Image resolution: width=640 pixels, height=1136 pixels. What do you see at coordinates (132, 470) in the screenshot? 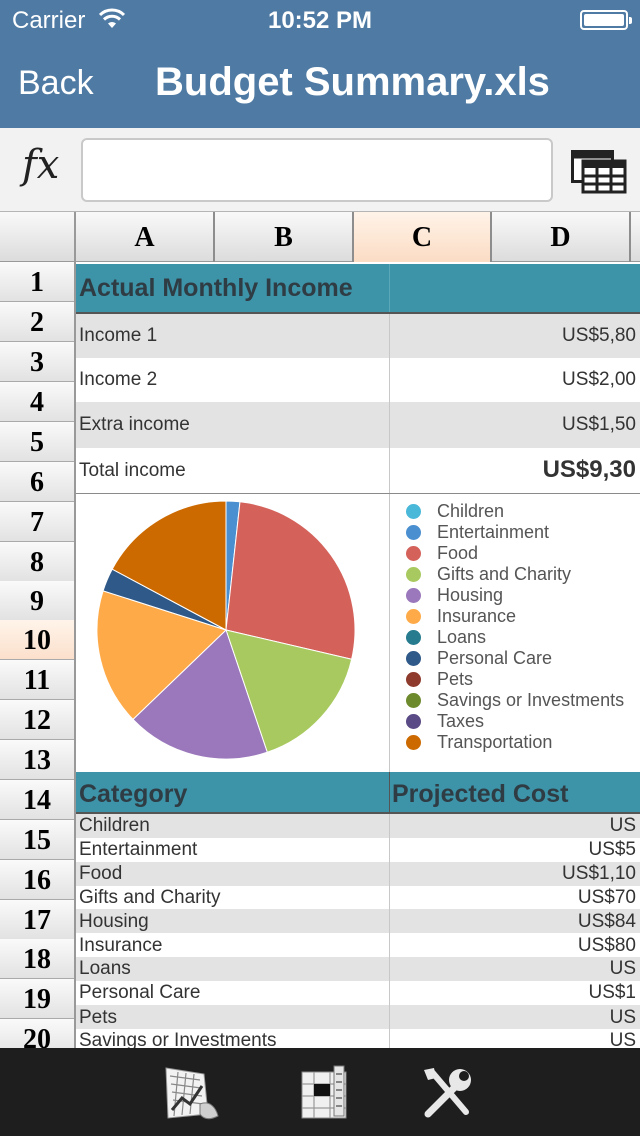
I see `total-income-label: Total income` at bounding box center [132, 470].